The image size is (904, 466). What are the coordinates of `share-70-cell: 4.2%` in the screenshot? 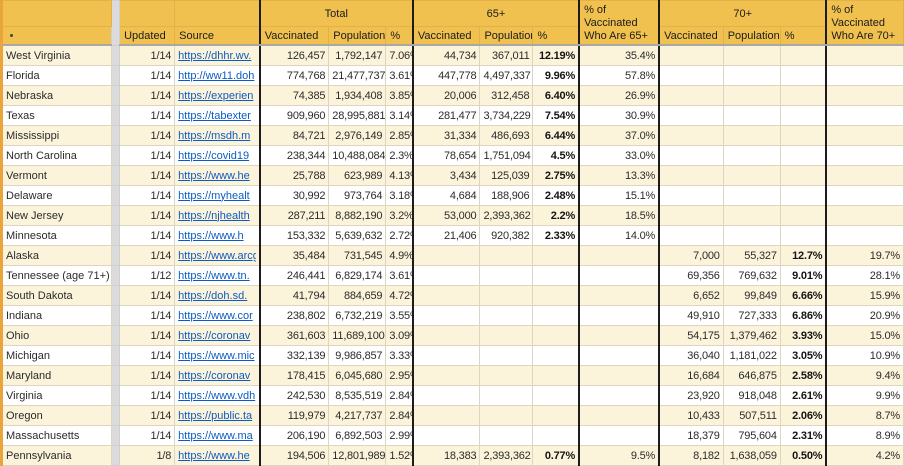 It's located at (864, 455).